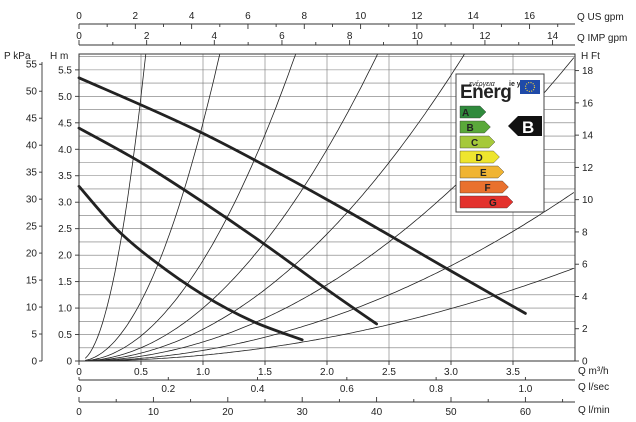  Describe the element at coordinates (303, 412) in the screenshot. I see `tick-label-lmin: 30` at that location.